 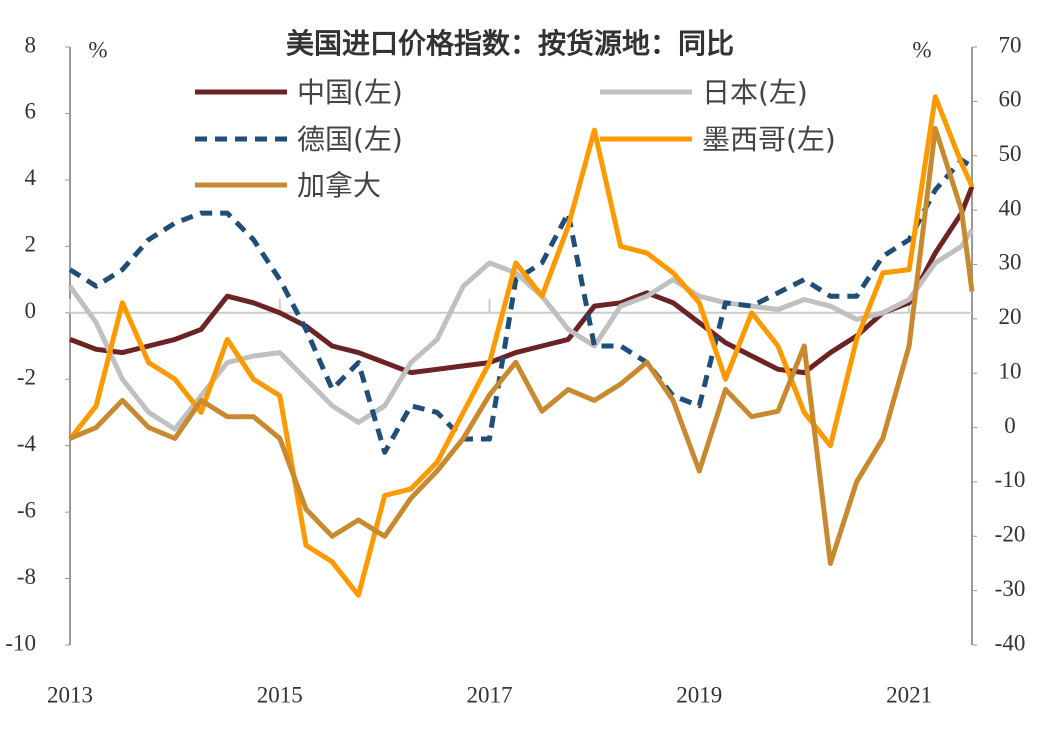 What do you see at coordinates (1010, 44) in the screenshot?
I see `y2-tick-label: 70` at bounding box center [1010, 44].